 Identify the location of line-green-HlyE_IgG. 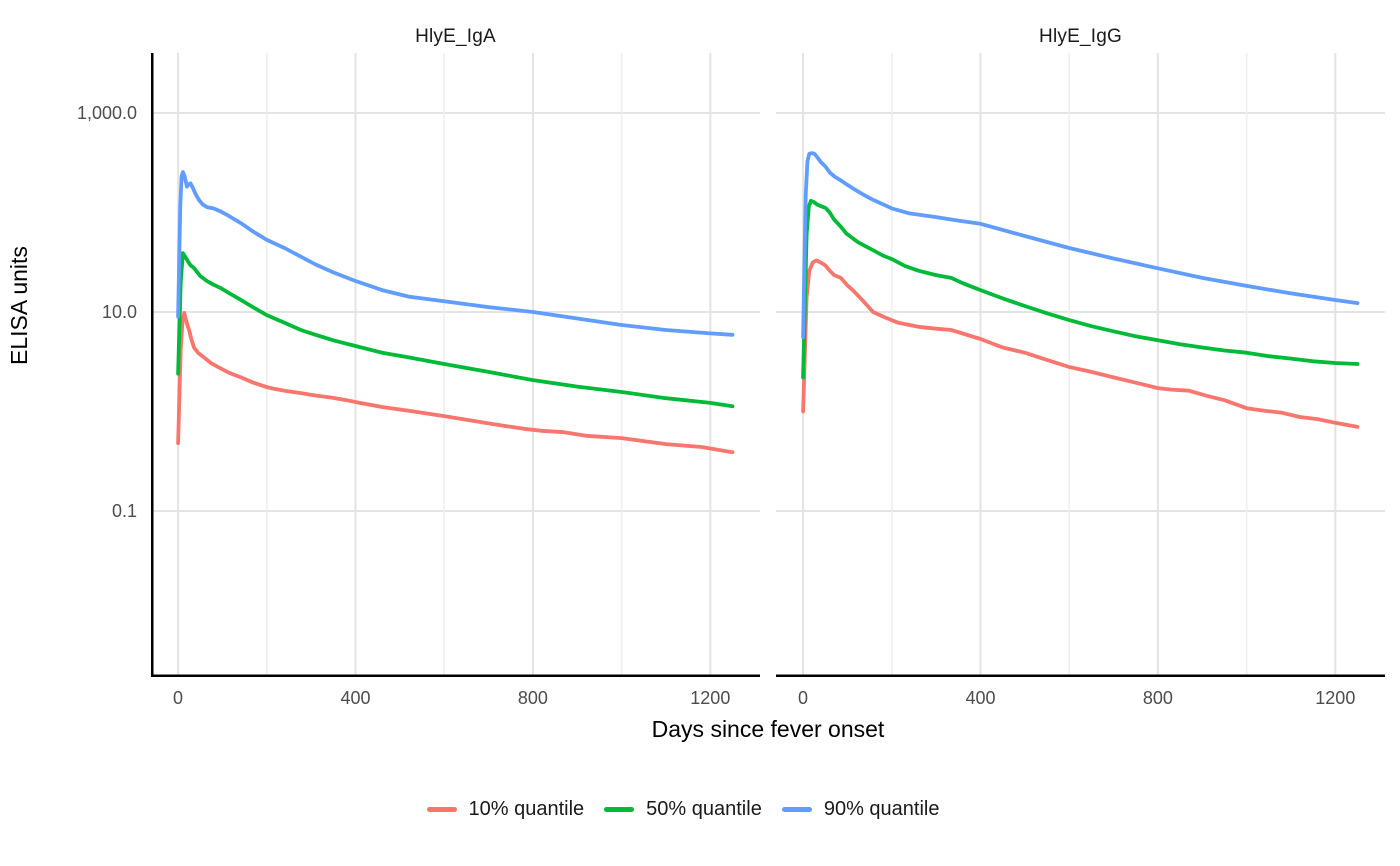
(1080, 289).